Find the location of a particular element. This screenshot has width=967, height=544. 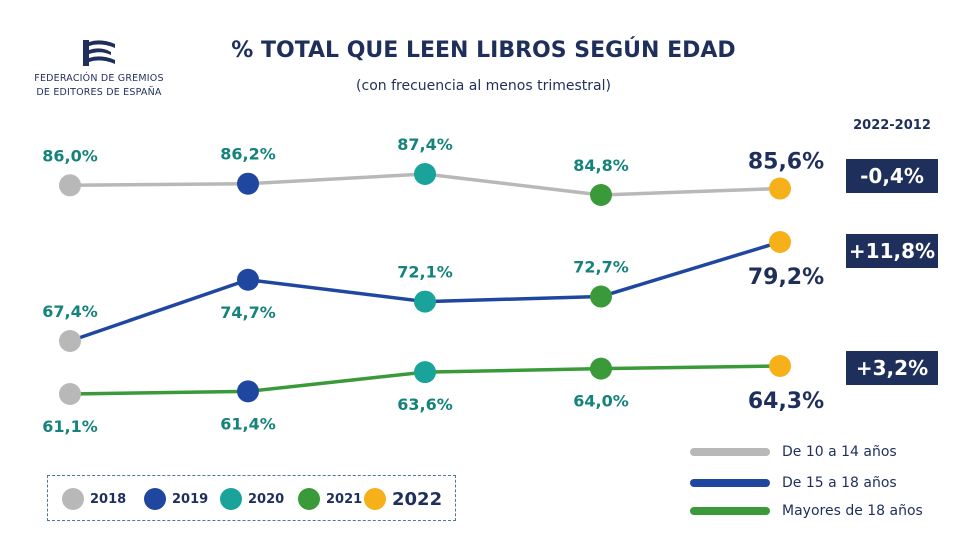

data-label: 67,4% is located at coordinates (70, 311).